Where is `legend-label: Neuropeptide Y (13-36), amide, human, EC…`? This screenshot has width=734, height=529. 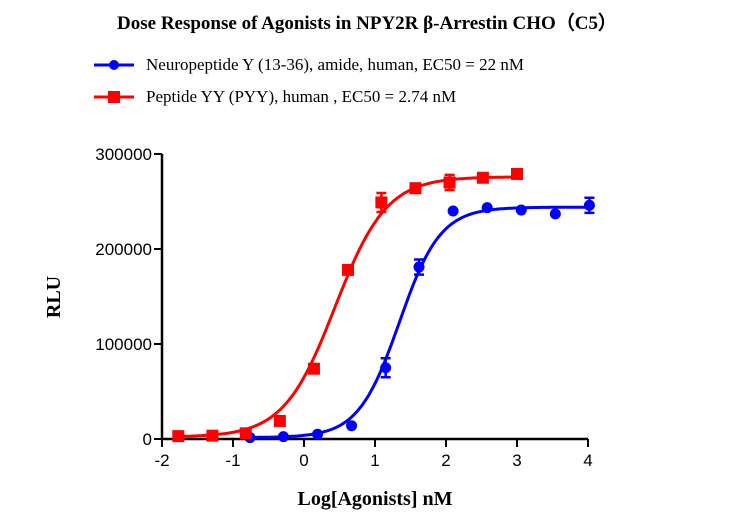 legend-label: Neuropeptide Y (13-36), amide, human, EC… is located at coordinates (335, 64).